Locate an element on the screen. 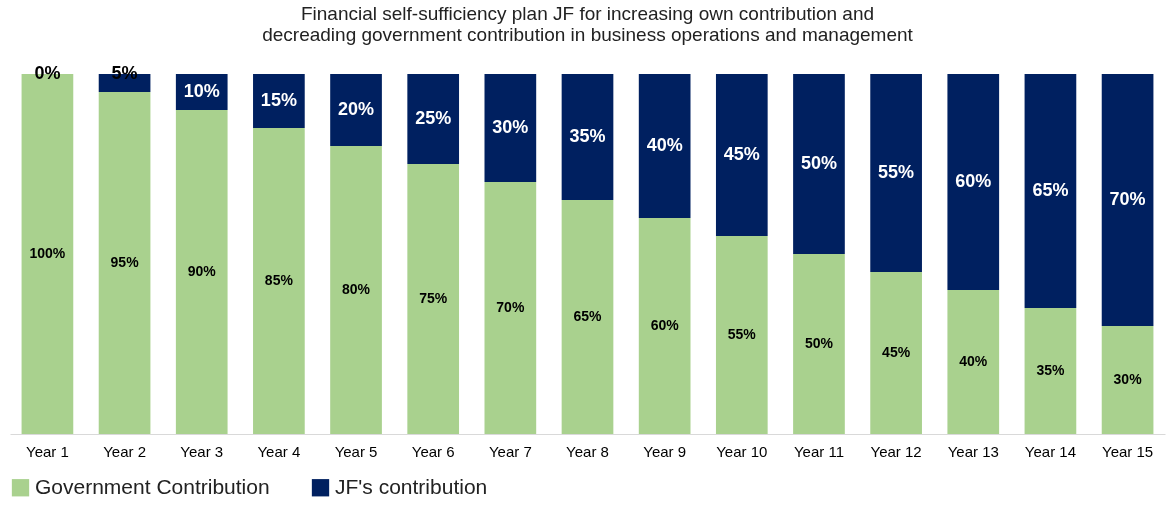 The height and width of the screenshot is (508, 1175). data-label: 95% is located at coordinates (125, 262).